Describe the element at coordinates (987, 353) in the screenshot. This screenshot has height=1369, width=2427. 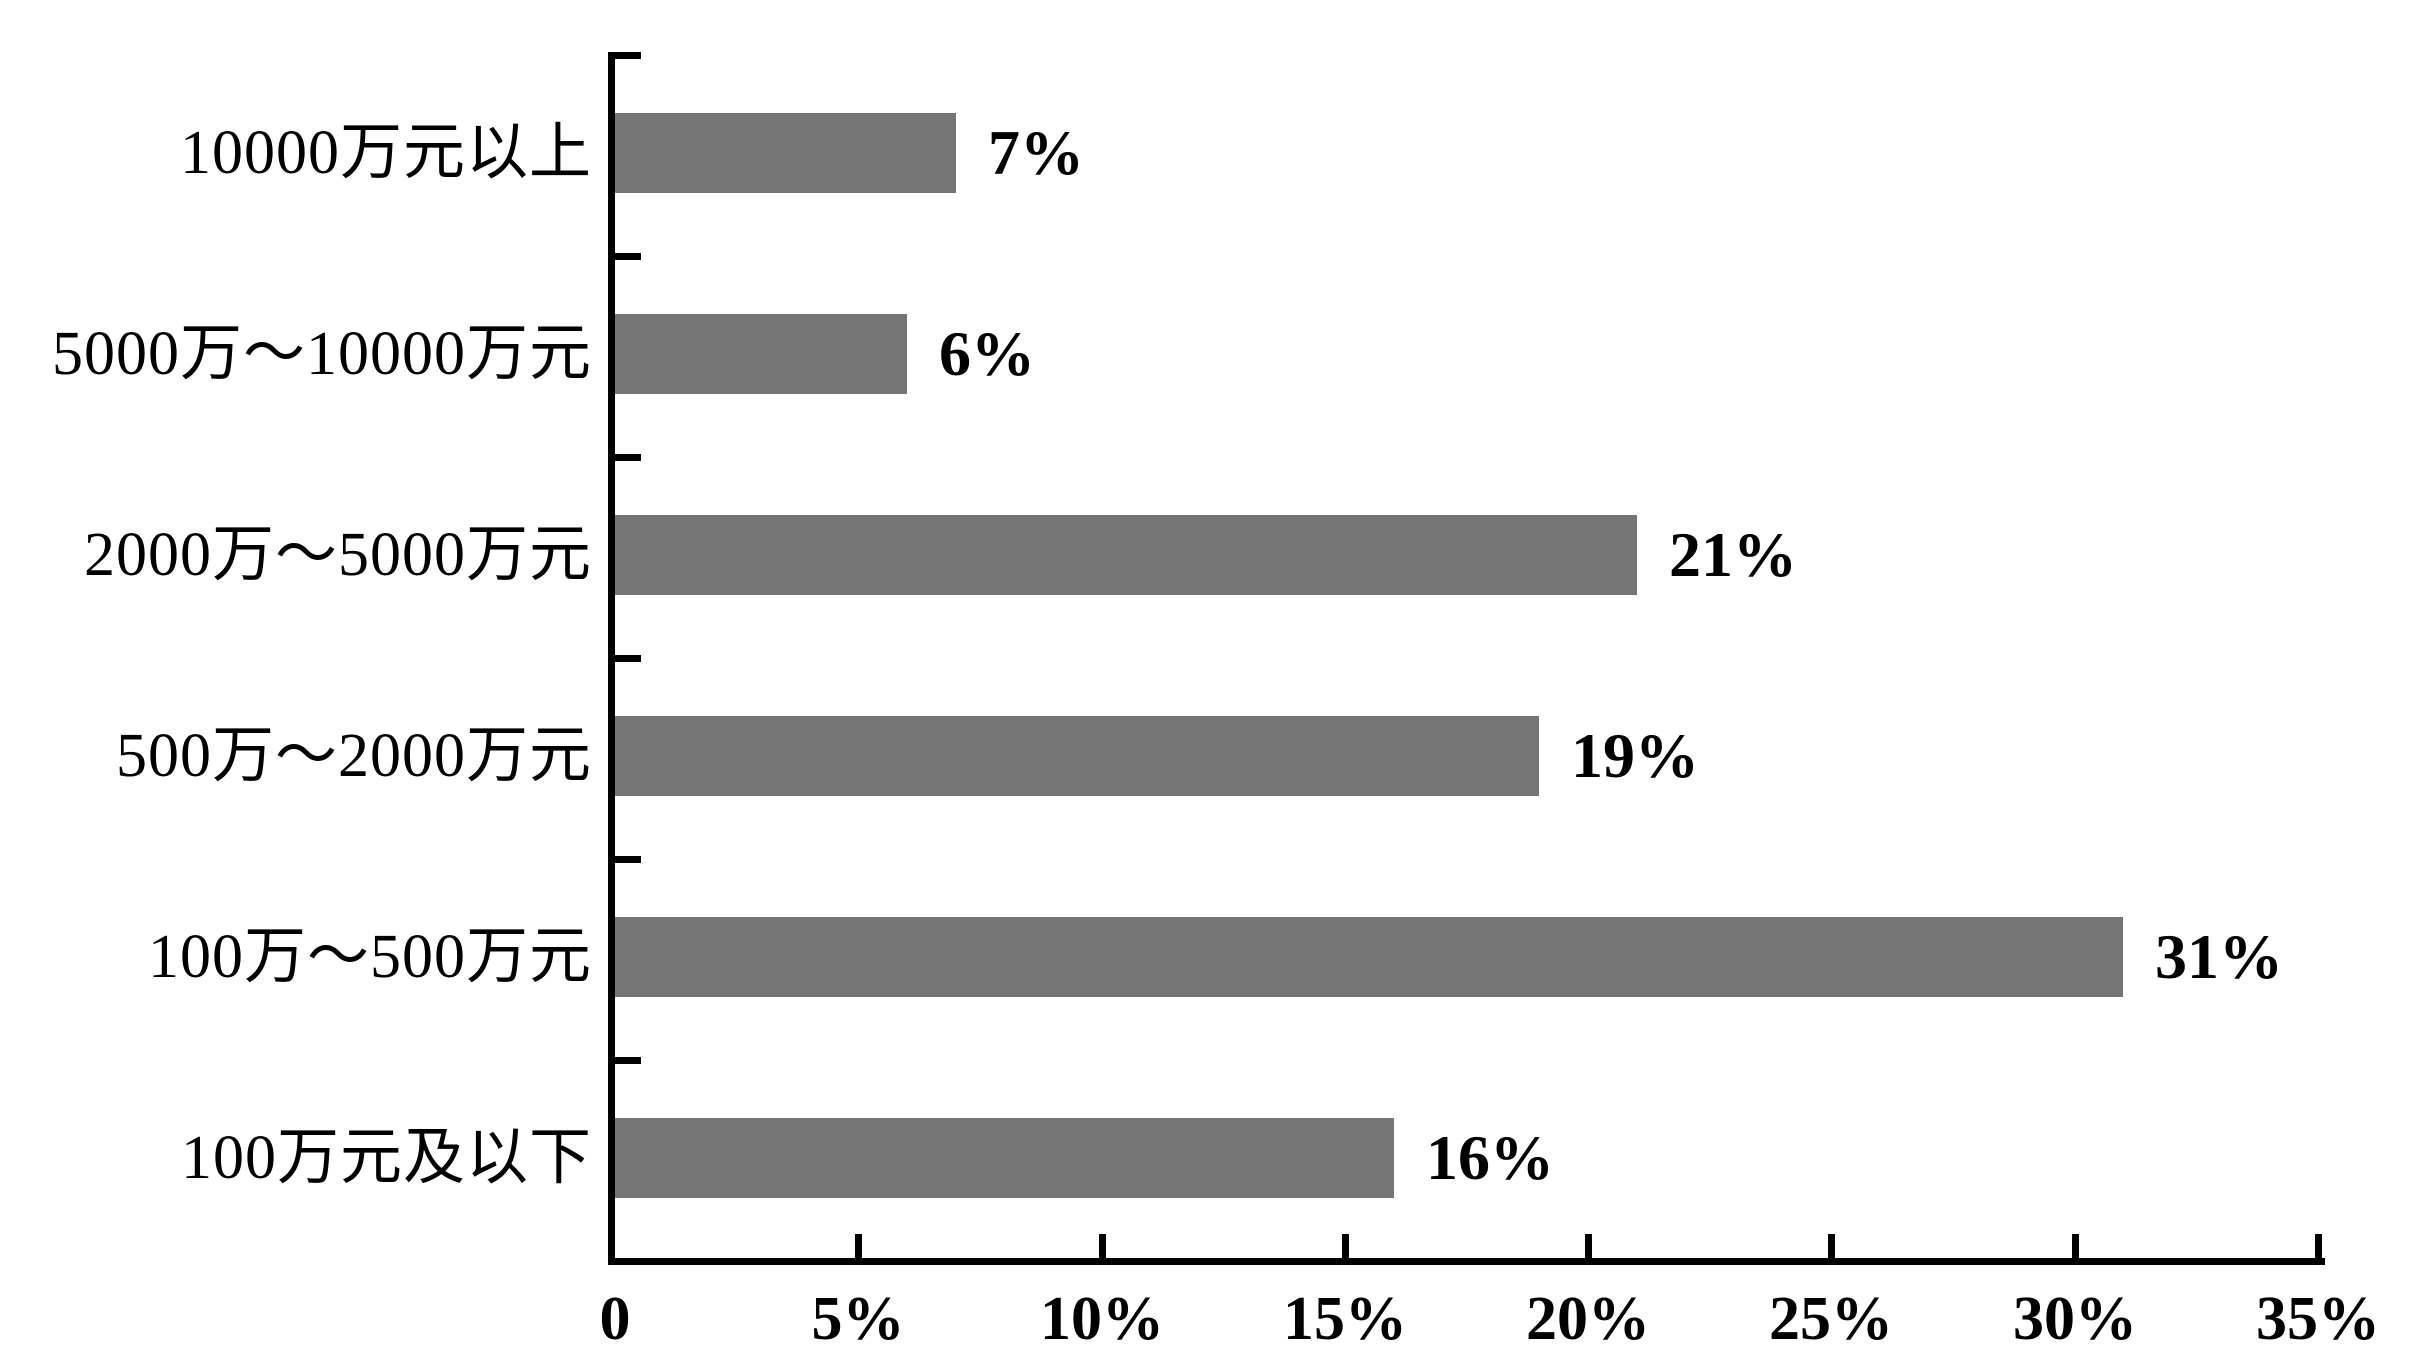
I see `value-label: 6%` at that location.